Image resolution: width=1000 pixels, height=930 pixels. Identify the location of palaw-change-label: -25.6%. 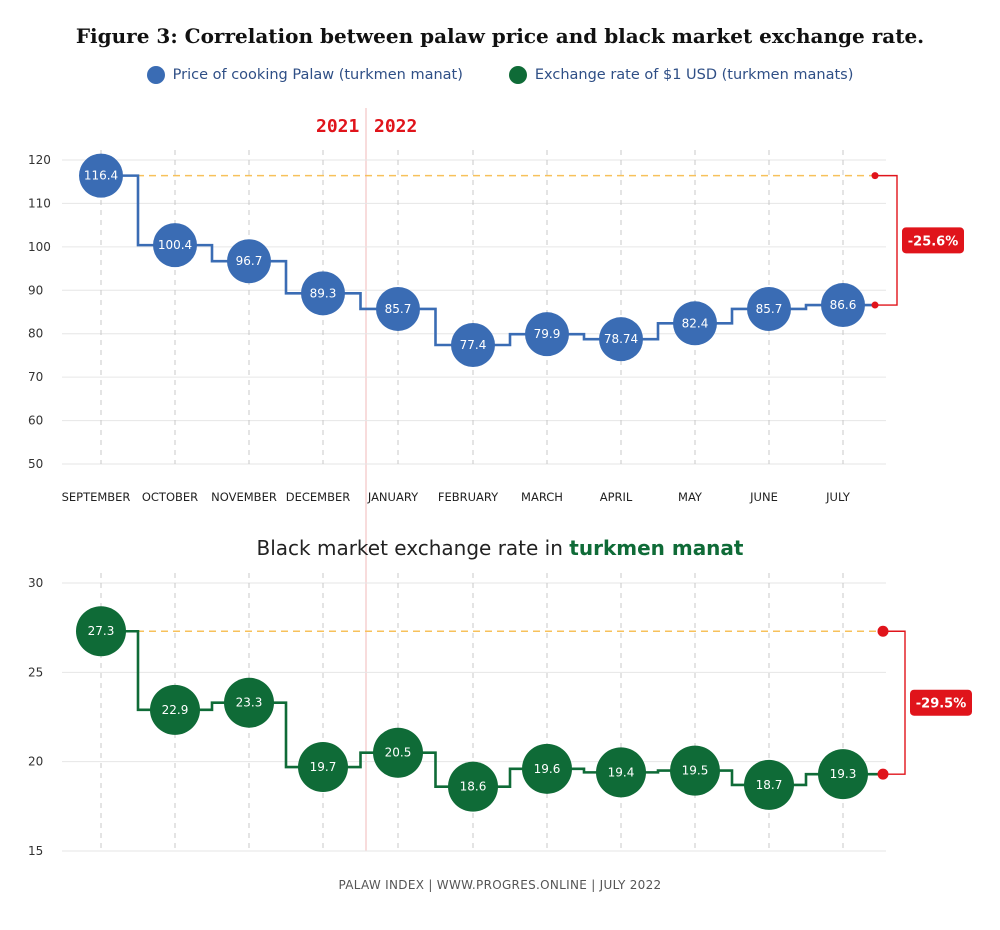
(933, 241).